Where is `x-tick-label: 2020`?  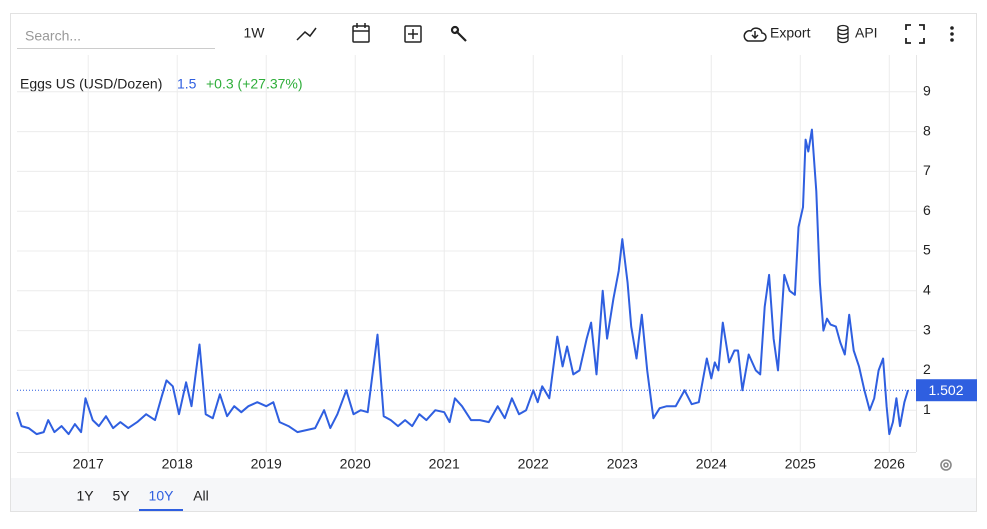
x-tick-label: 2020 is located at coordinates (355, 464).